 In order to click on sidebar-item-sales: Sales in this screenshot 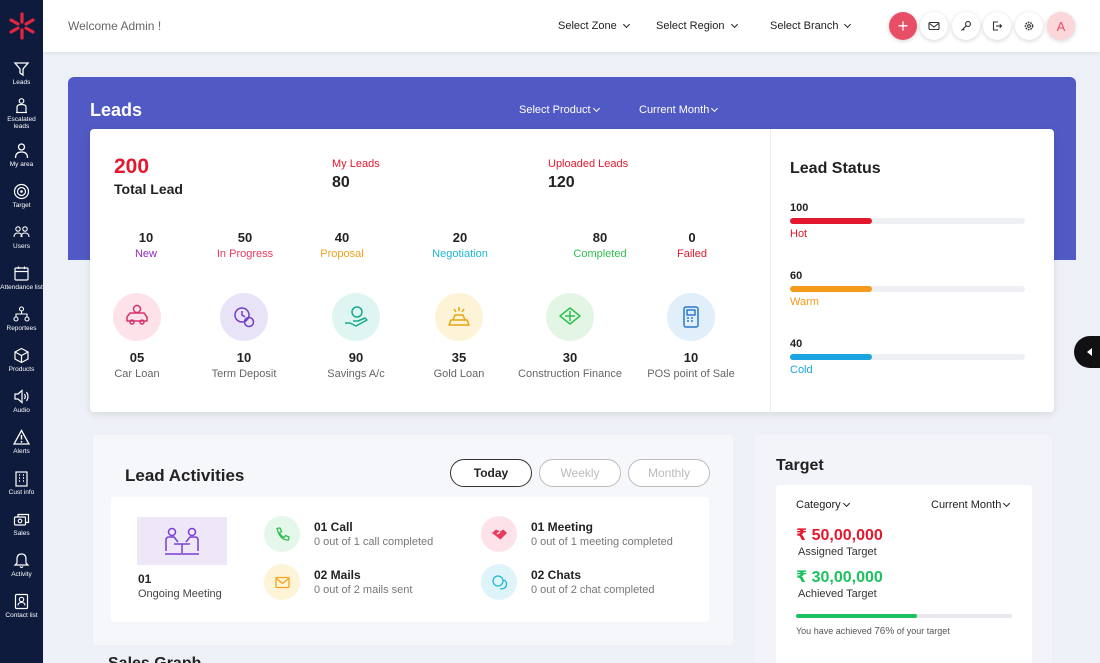, I will do `click(21, 523)`.